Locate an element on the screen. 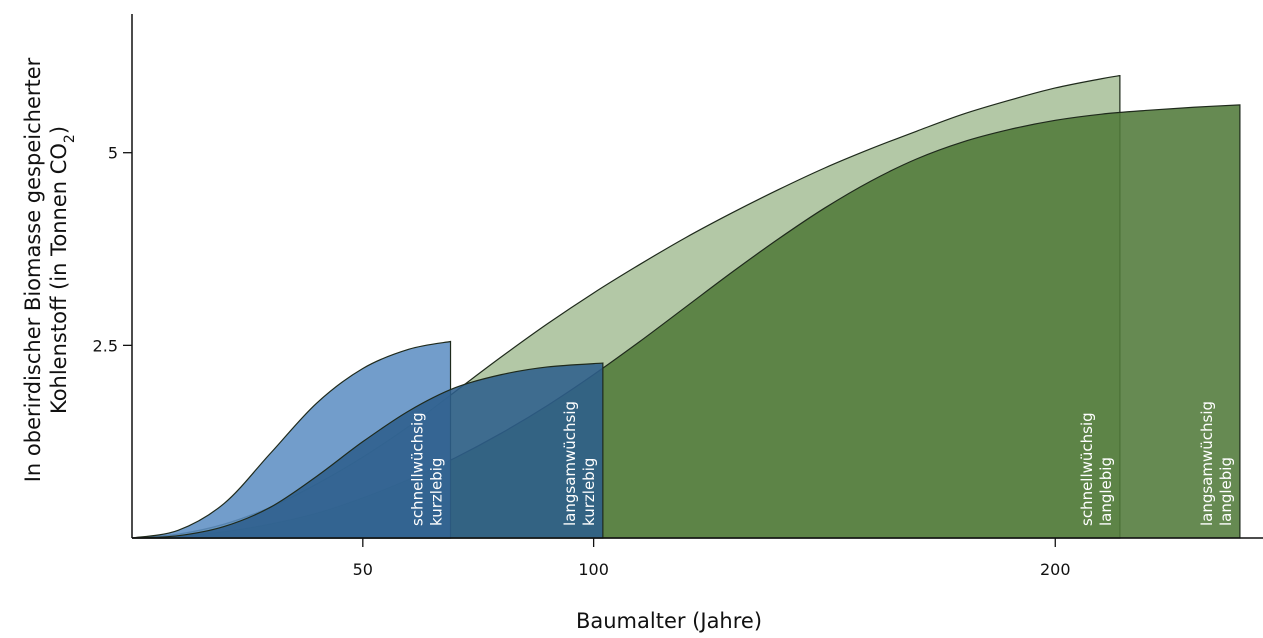  x-tick-label: 100 is located at coordinates (593, 569).